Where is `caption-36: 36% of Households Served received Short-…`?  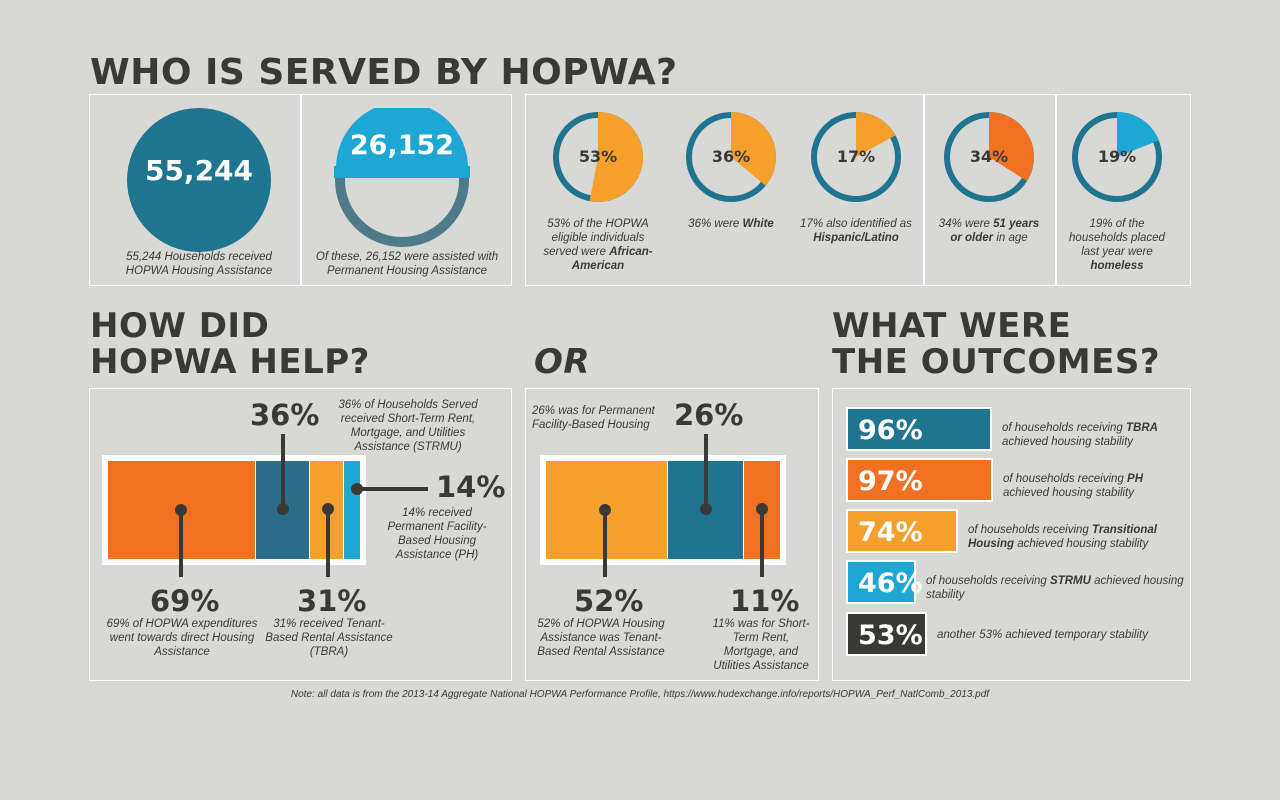 caption-36: 36% of Households Served received Short-… is located at coordinates (408, 426).